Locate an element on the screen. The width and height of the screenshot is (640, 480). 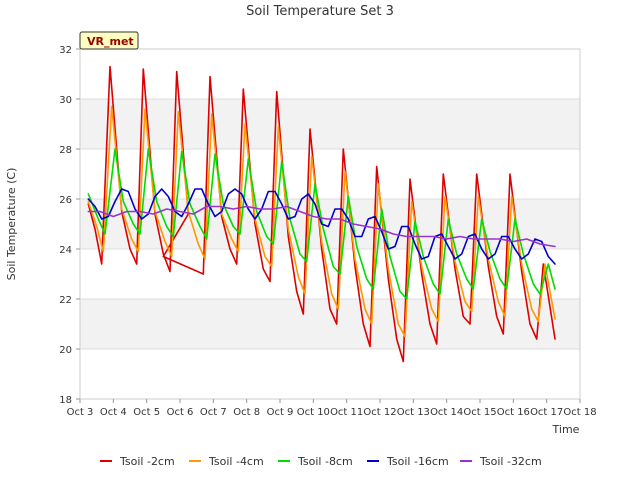
x-tick-label: Oct 6 is located at coordinates (180, 412).